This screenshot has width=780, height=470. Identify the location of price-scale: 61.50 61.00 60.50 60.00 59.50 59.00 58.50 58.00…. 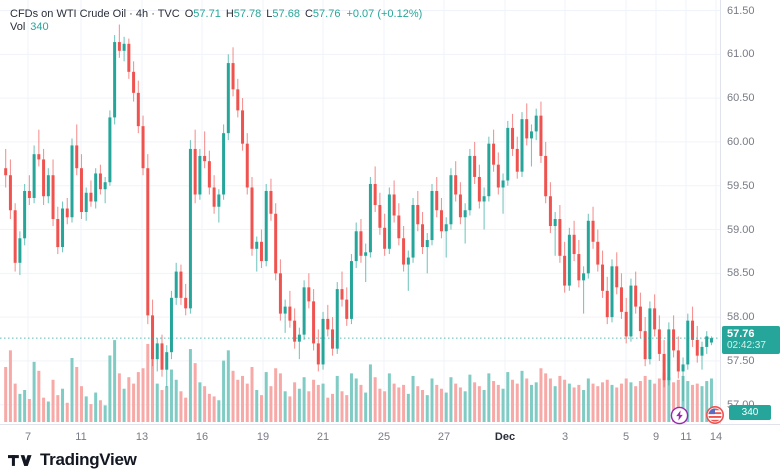
(750, 212).